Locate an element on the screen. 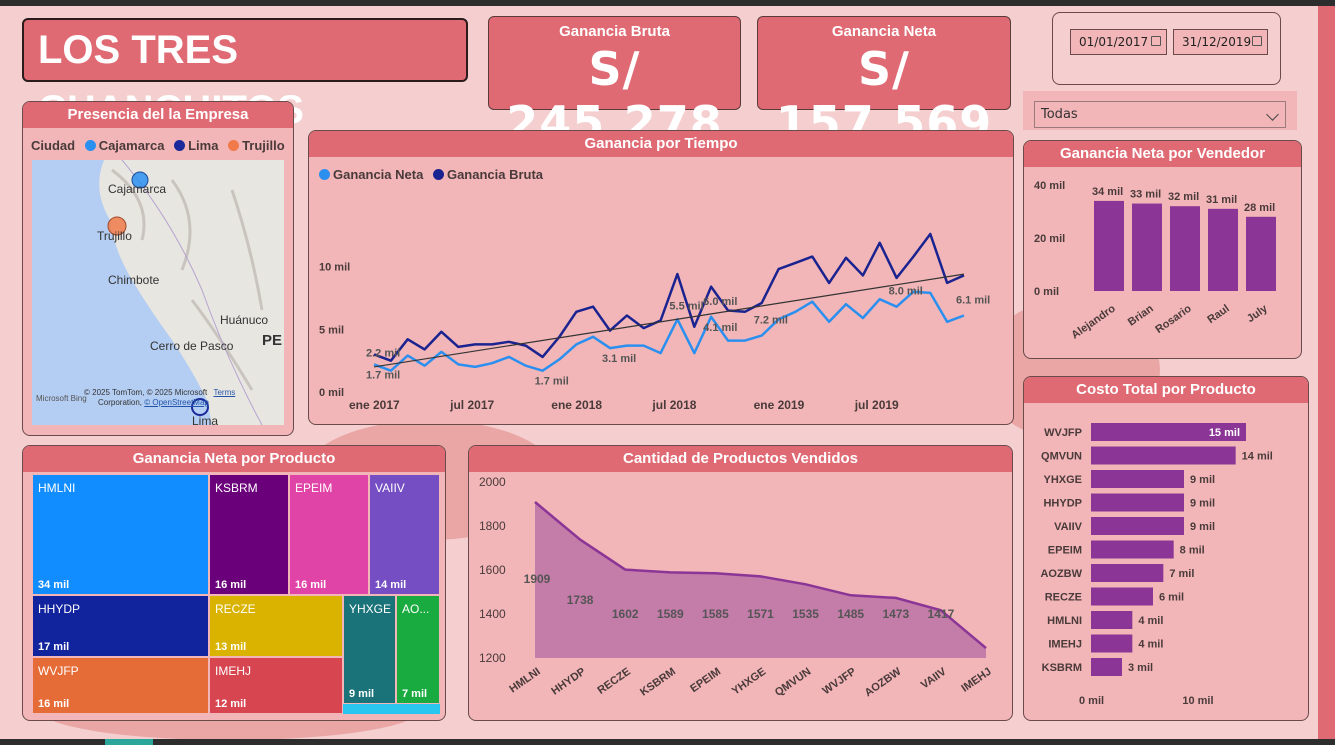 Image resolution: width=1335 pixels, height=745 pixels. treemap-tile: VAIIV 14 mil is located at coordinates (404, 534).